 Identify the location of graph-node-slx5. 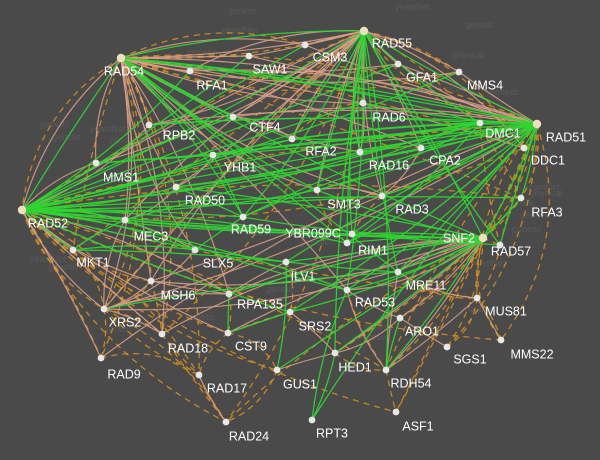
(195, 250).